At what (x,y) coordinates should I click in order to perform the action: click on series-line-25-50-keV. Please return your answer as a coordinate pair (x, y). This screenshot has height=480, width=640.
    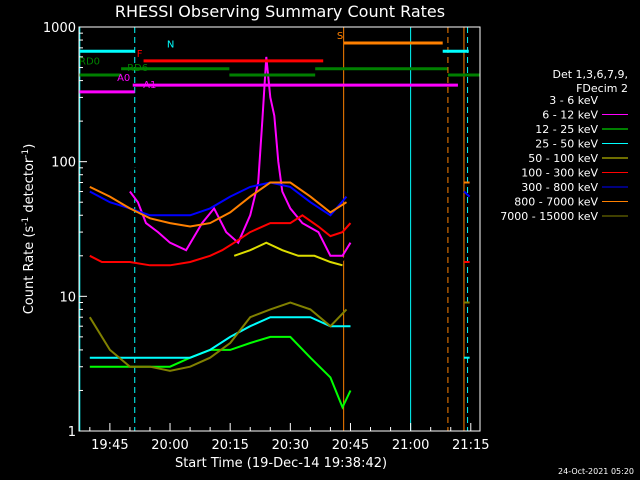
    Looking at the image, I should click on (220, 337).